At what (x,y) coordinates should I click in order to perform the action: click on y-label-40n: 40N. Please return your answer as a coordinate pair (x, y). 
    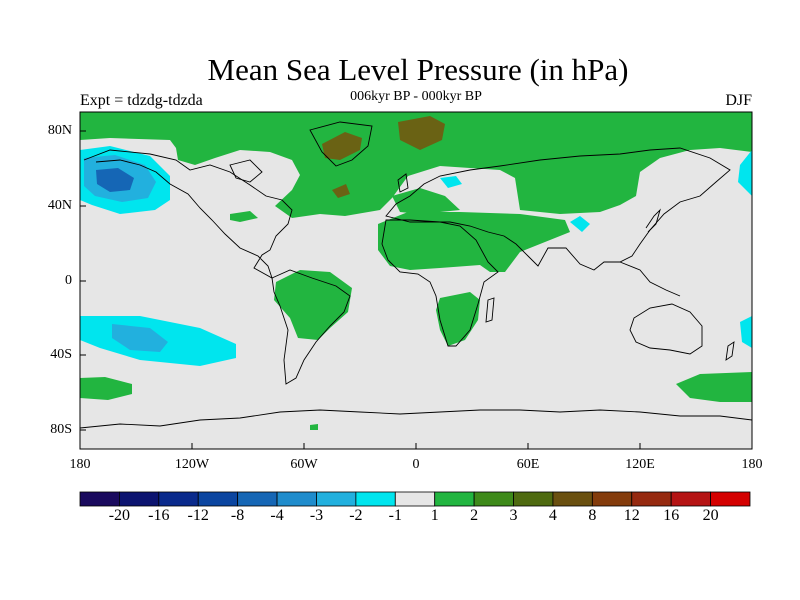
    Looking at the image, I should click on (59, 205).